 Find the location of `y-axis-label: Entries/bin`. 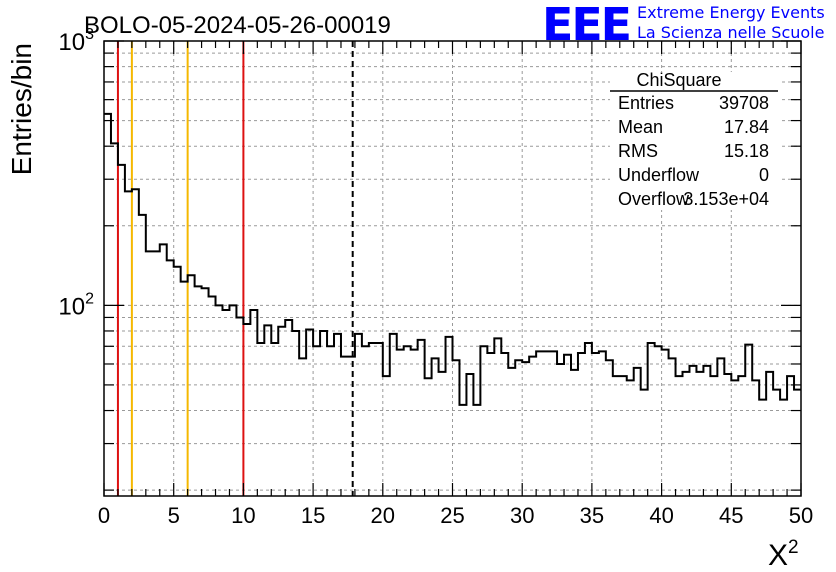

y-axis-label: Entries/bin is located at coordinates (21, 109).